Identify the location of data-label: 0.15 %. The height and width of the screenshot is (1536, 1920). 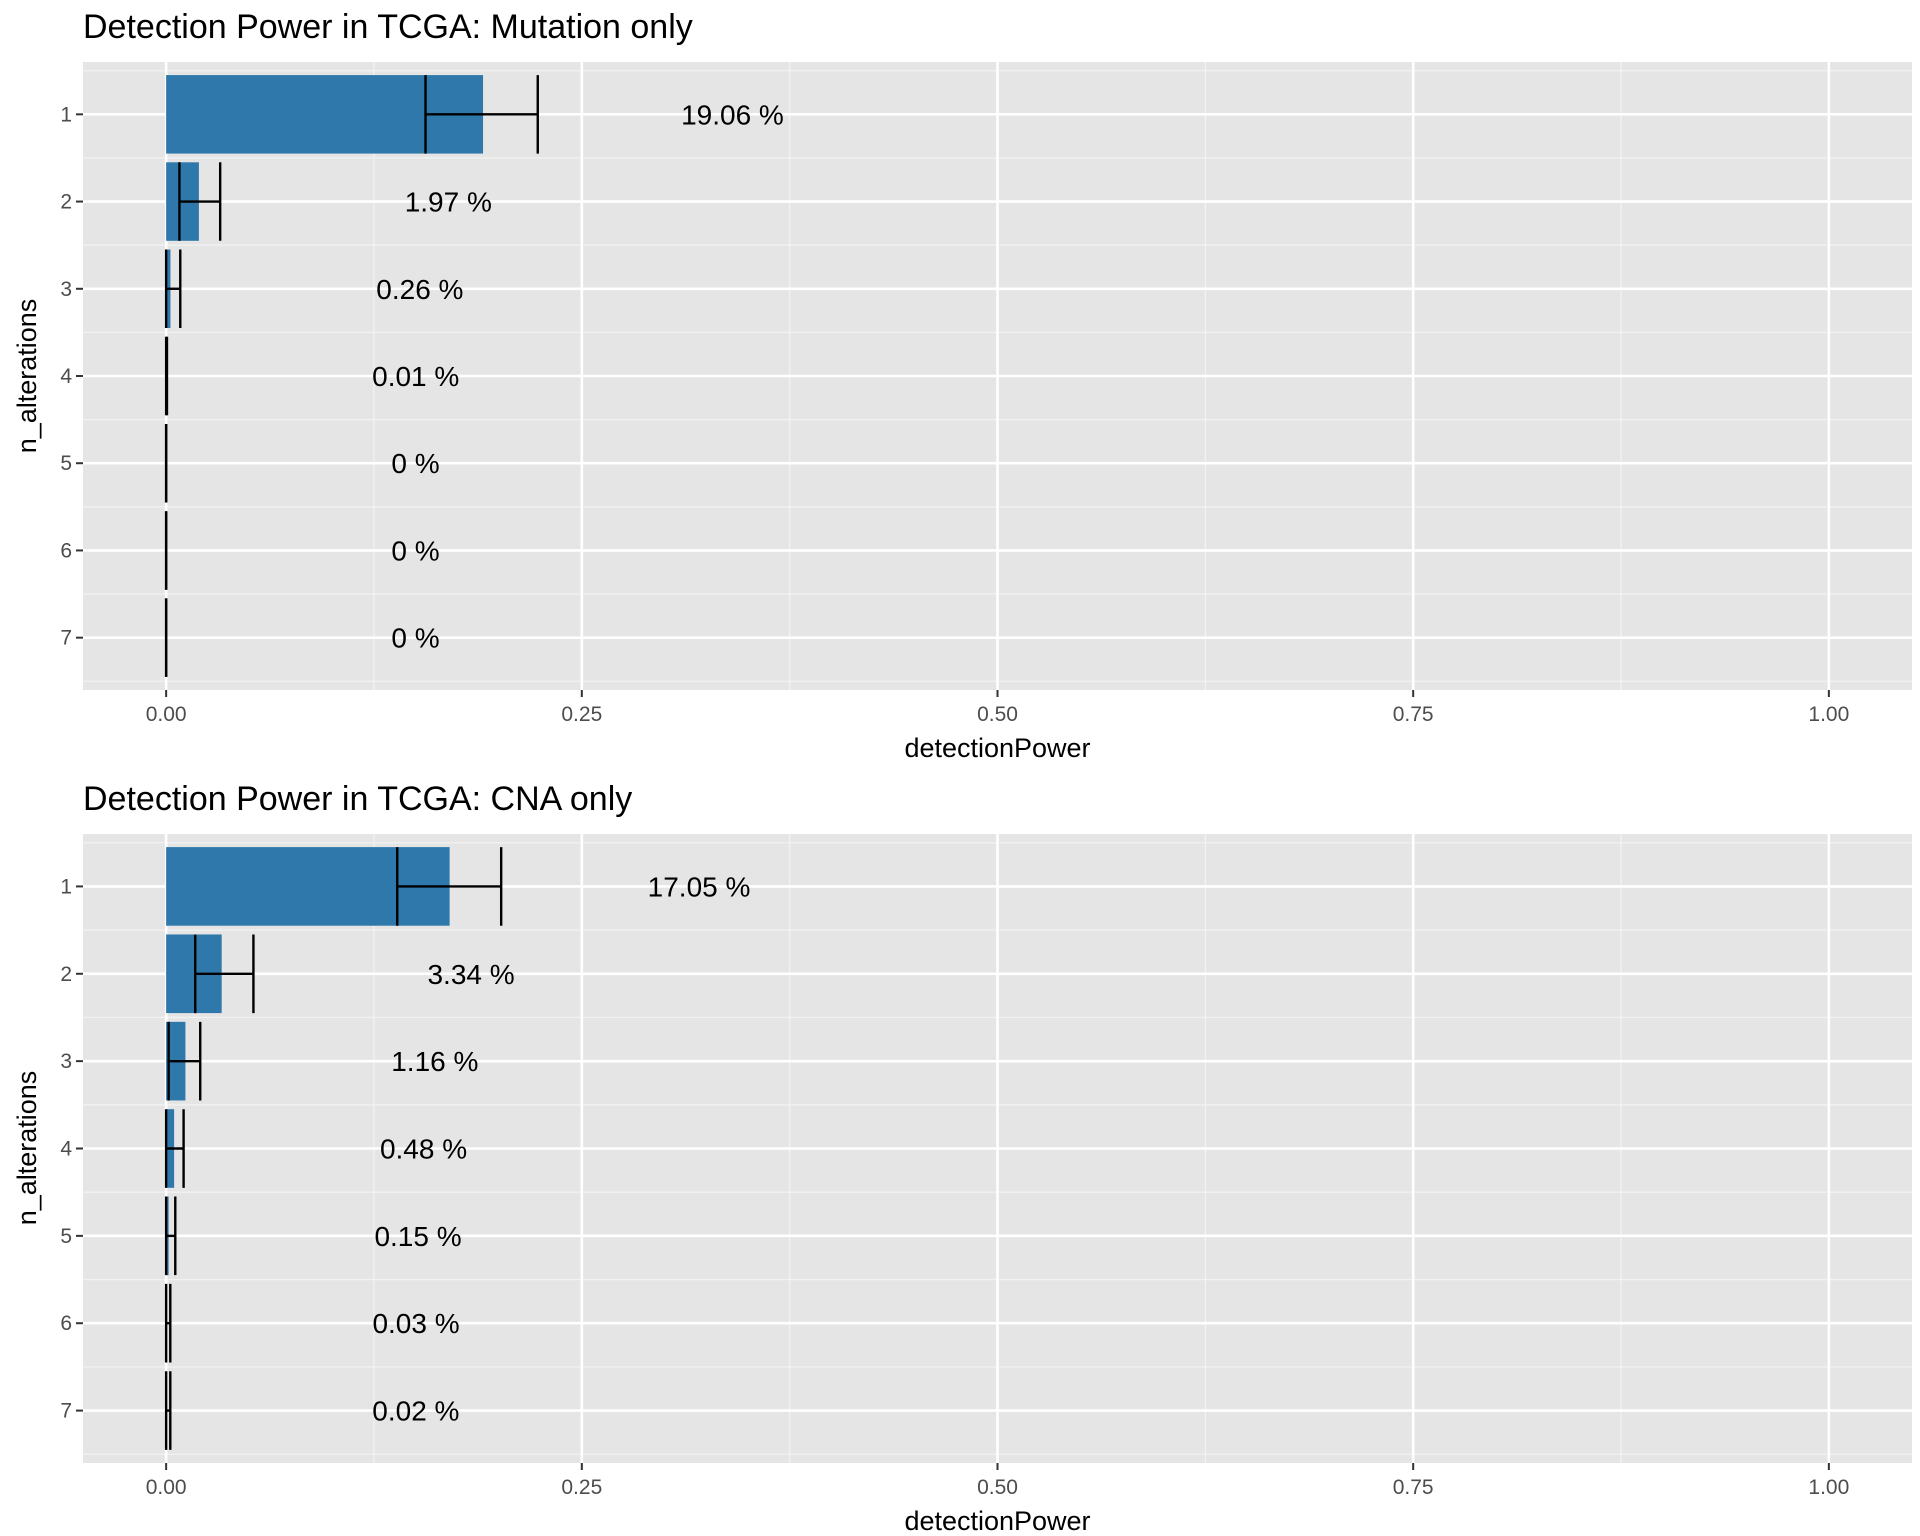
(417, 1236).